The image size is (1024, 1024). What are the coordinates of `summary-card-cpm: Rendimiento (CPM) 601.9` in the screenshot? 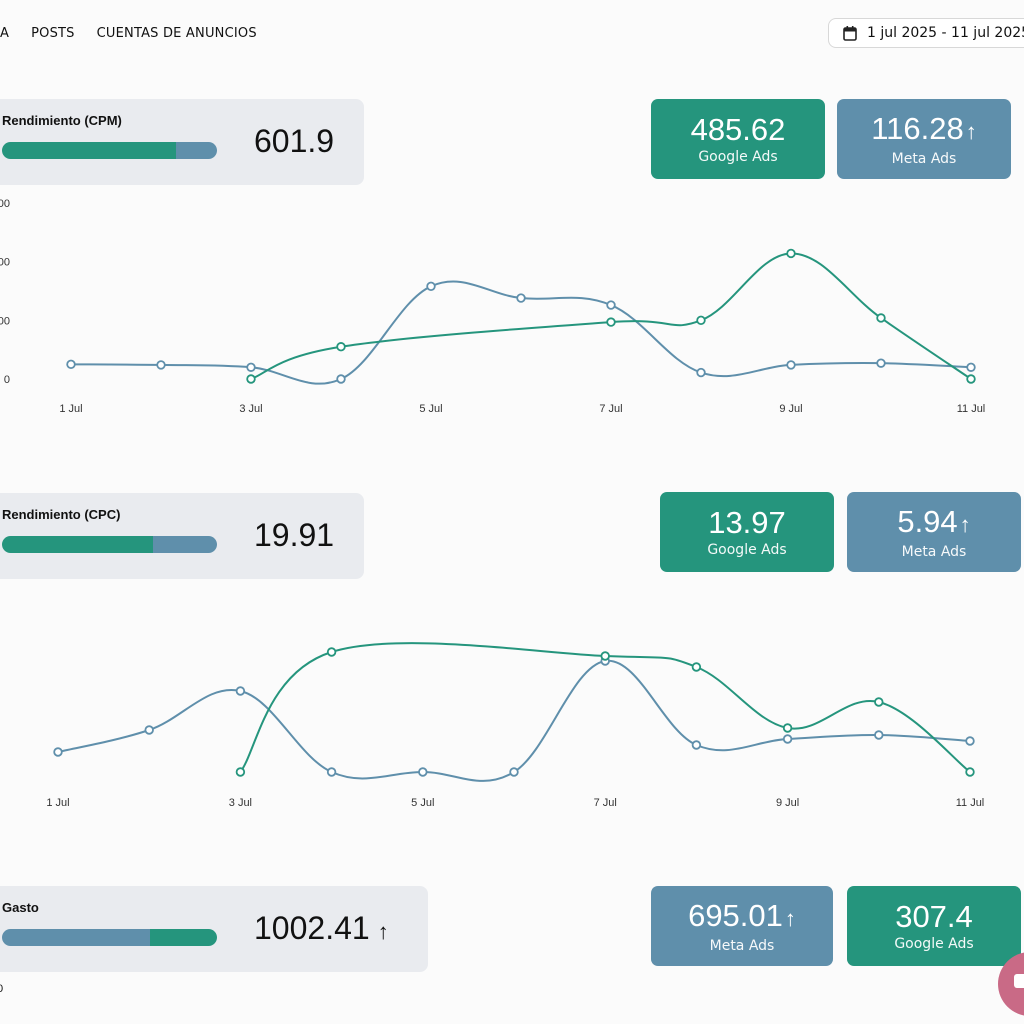 It's located at (182, 142).